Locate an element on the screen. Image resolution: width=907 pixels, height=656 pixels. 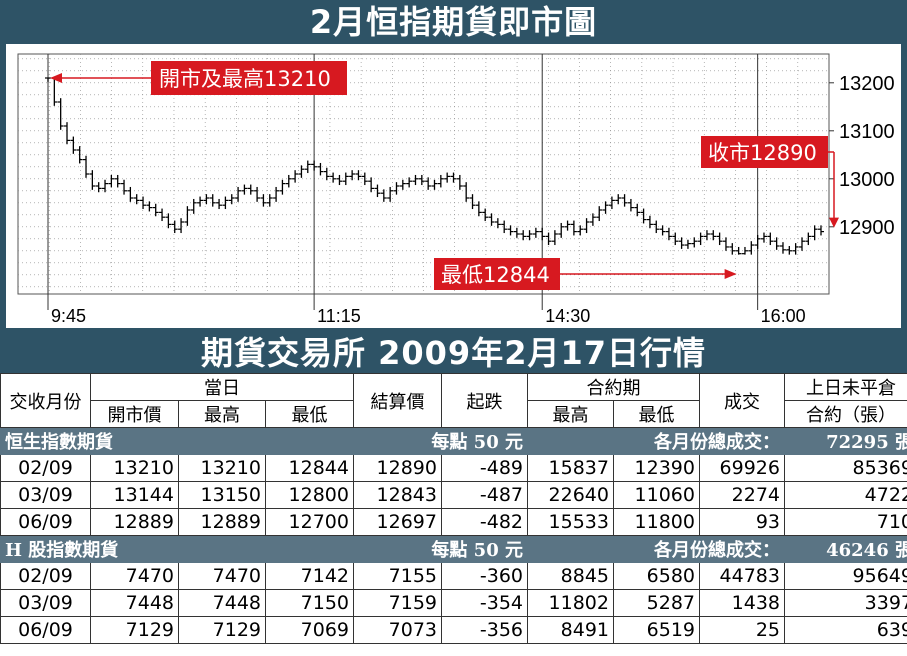
table-cell: 6580 is located at coordinates (656, 576).